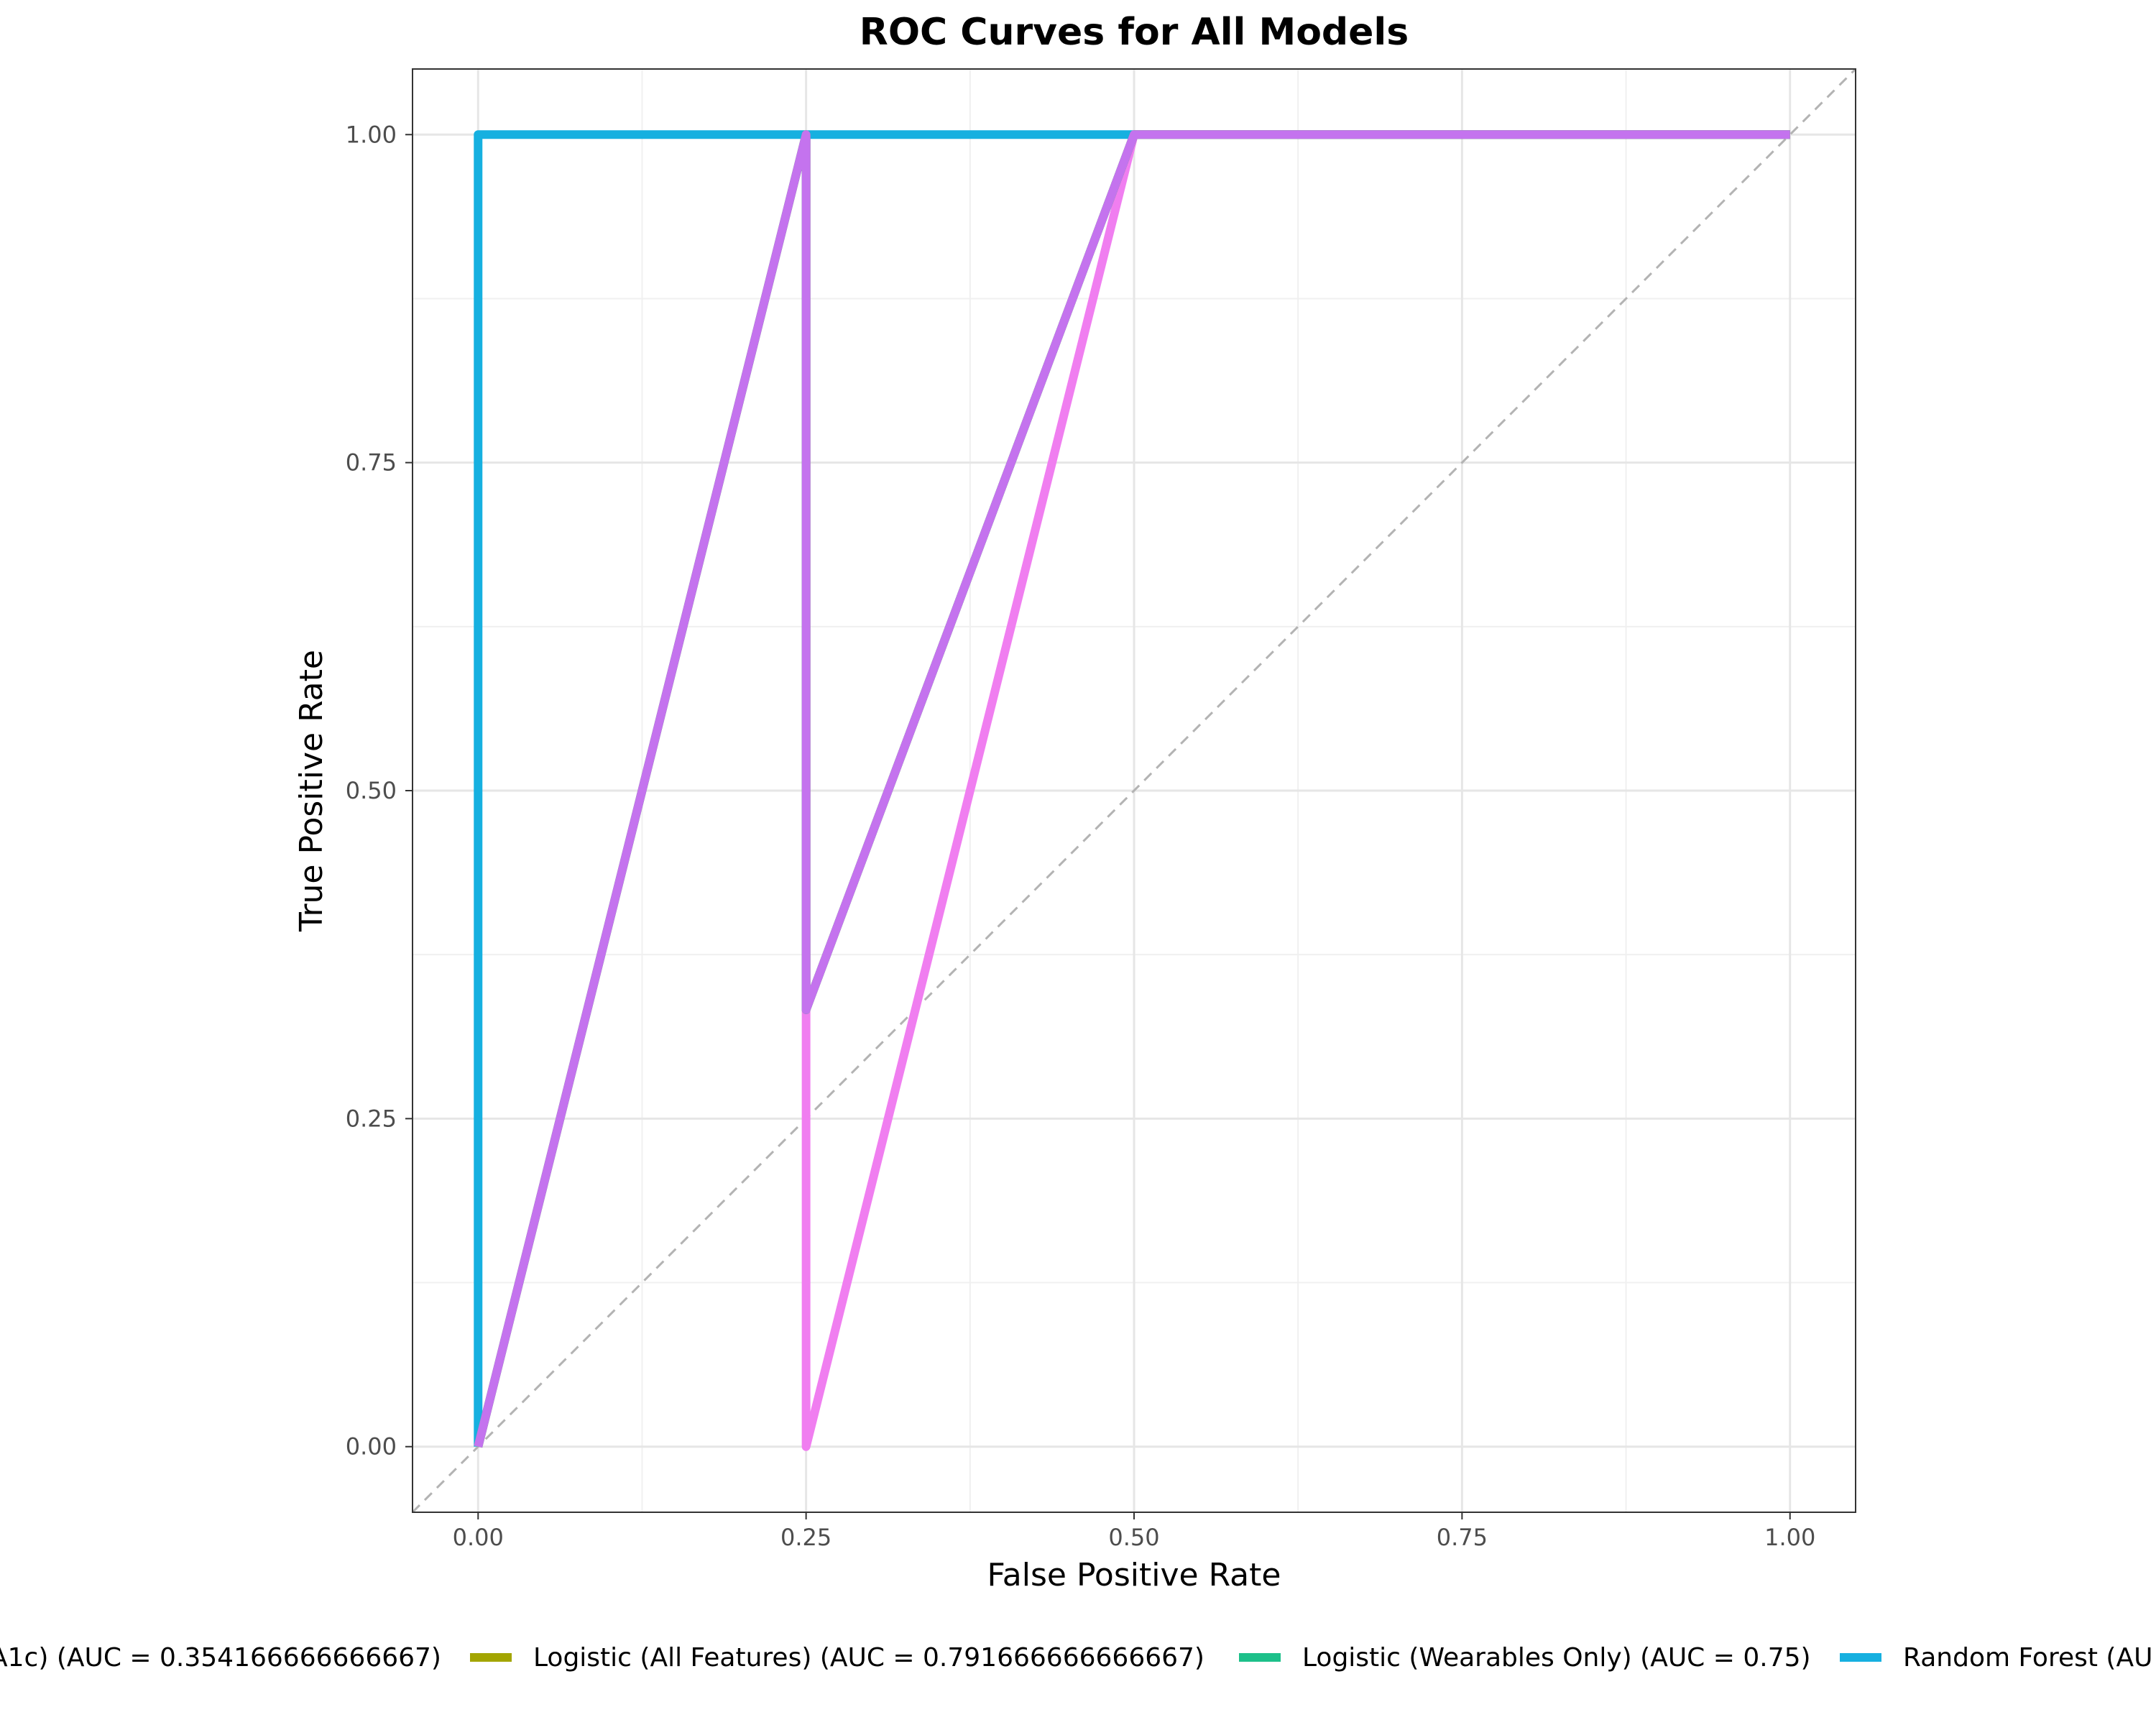 The width and height of the screenshot is (2156, 1725). I want to click on y-tick-label-2: 0.50, so click(371, 790).